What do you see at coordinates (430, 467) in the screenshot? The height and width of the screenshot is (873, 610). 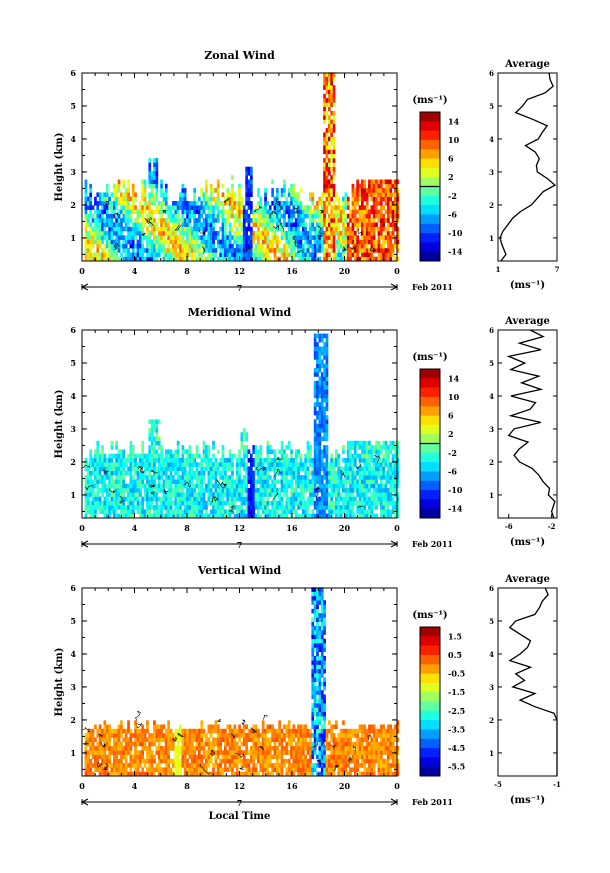 I see `colorbar-segment` at bounding box center [430, 467].